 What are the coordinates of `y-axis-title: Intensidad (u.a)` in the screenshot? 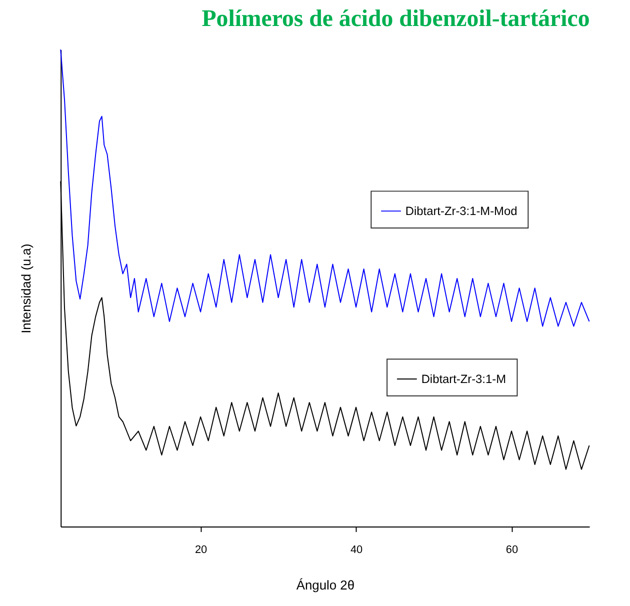 It's located at (26, 289).